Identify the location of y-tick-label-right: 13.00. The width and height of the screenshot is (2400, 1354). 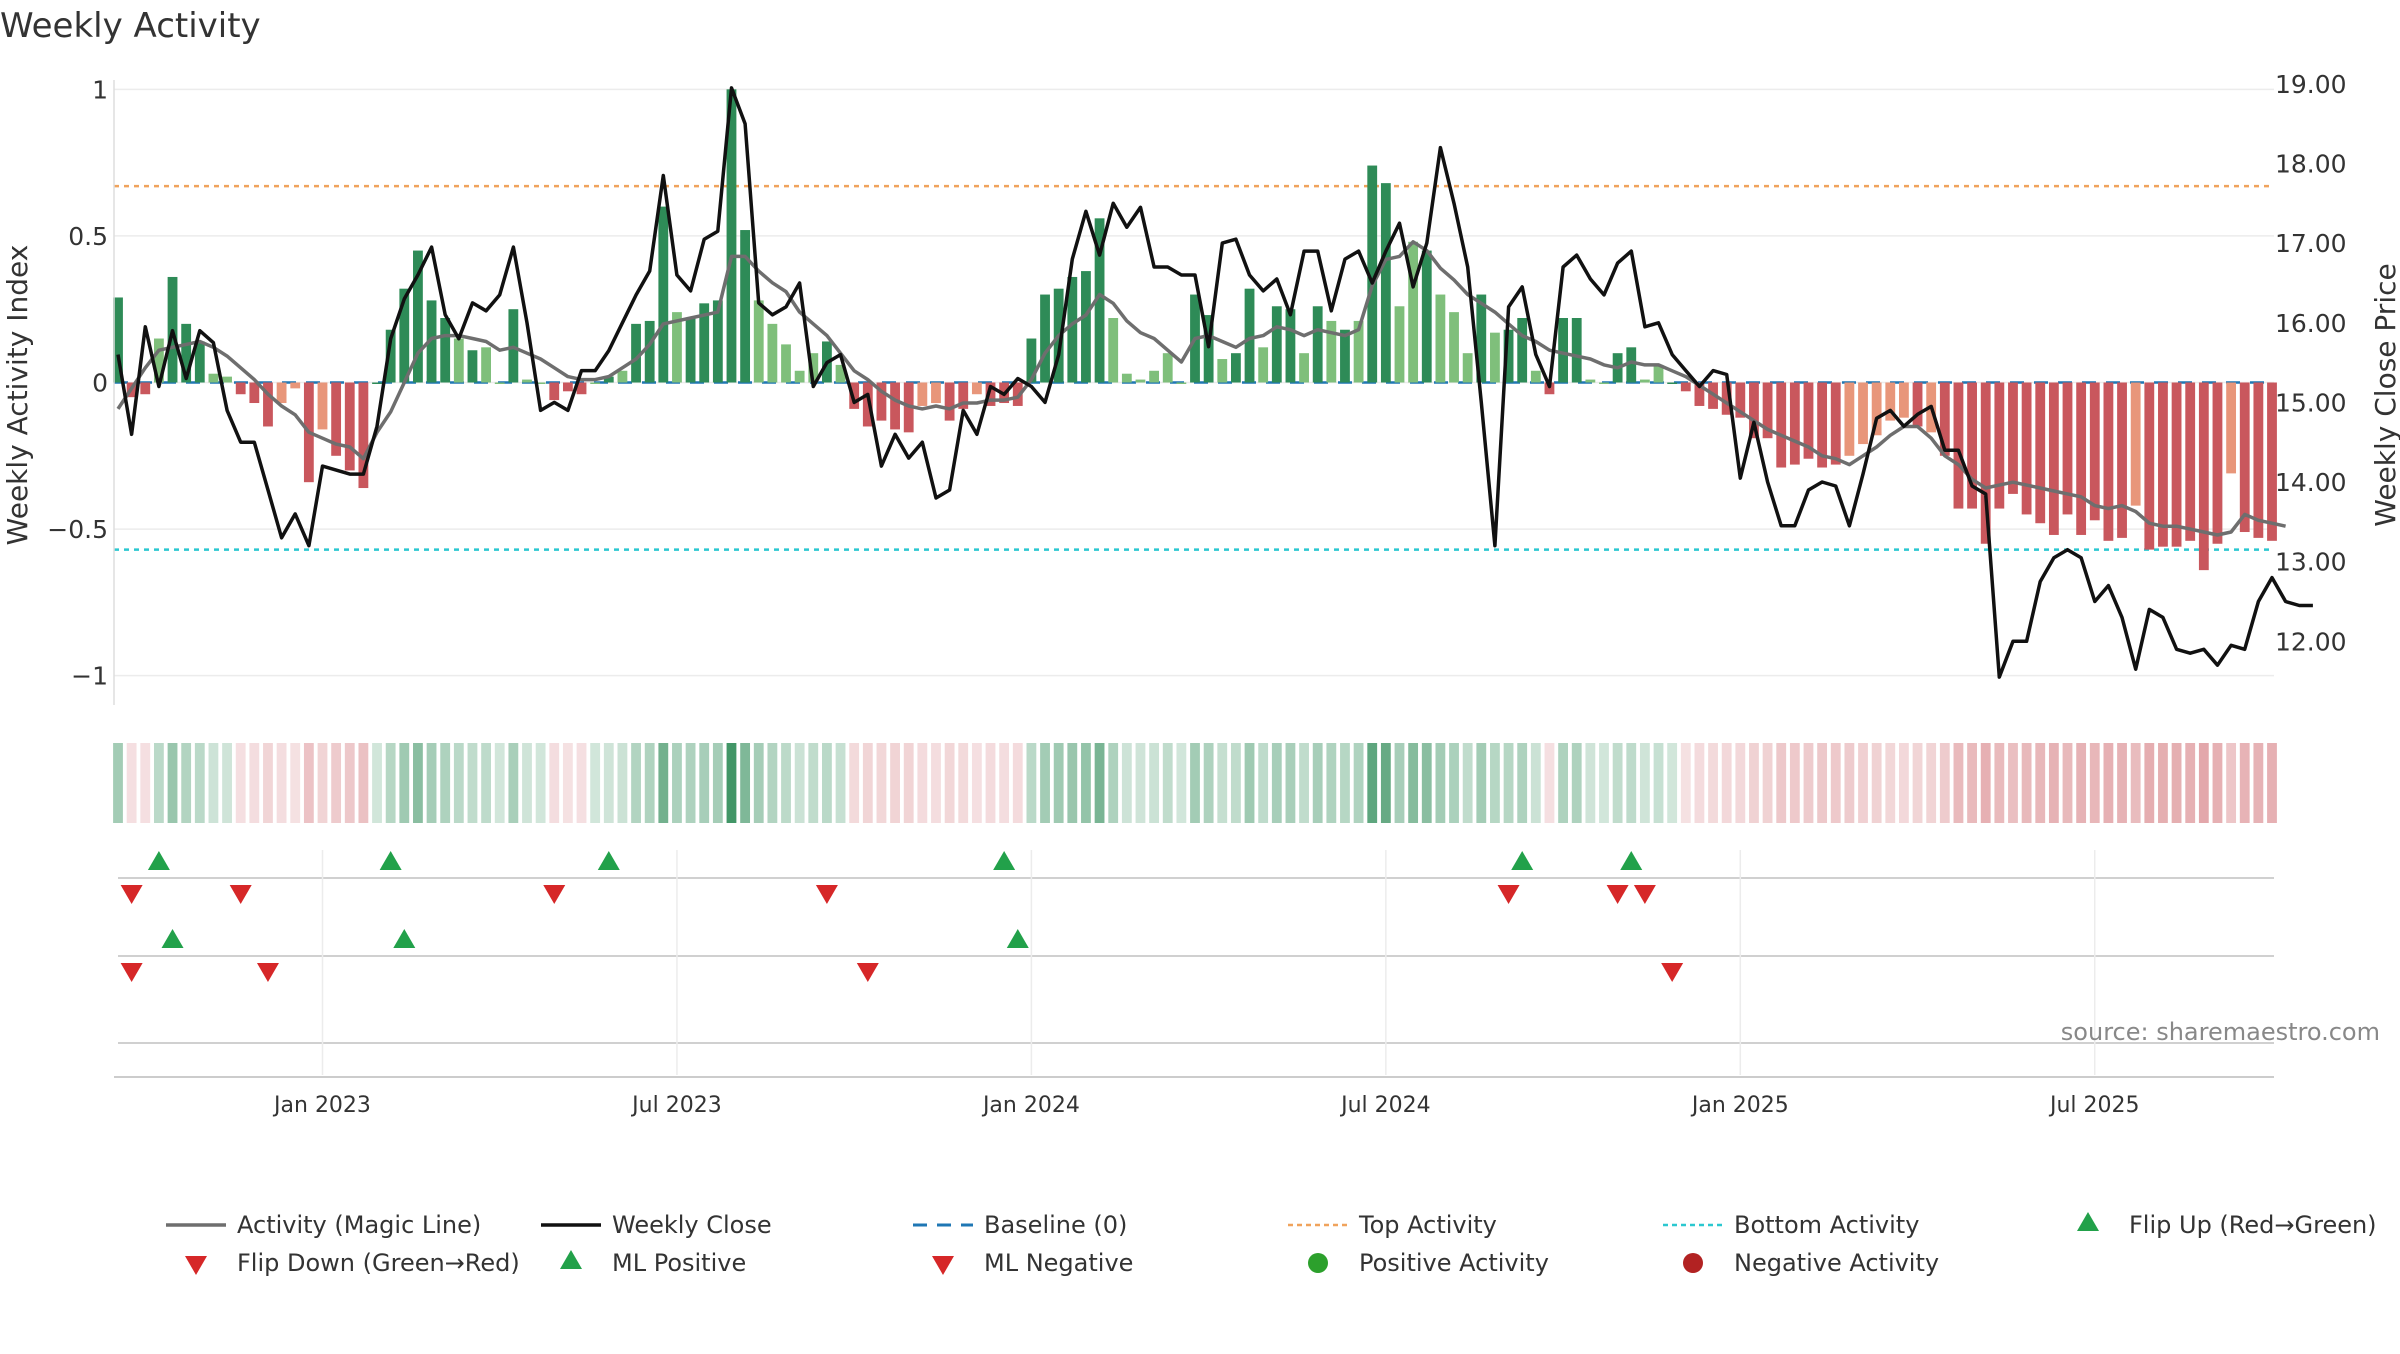
(2311, 562).